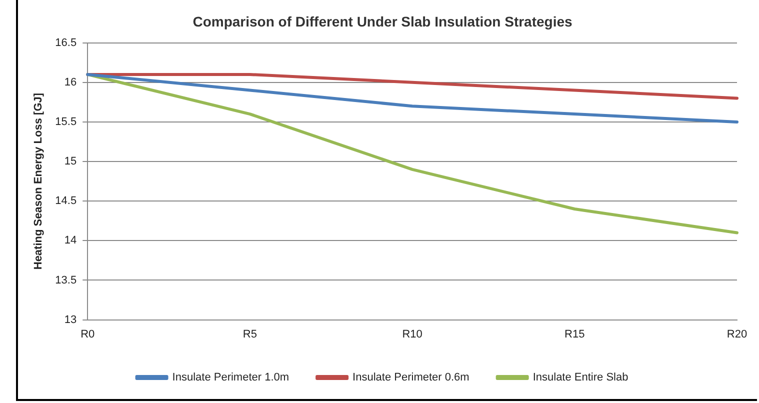 The image size is (759, 403). What do you see at coordinates (38, 181) in the screenshot?
I see `y-axis-title: Heating Season Energy Loss [GJ]` at bounding box center [38, 181].